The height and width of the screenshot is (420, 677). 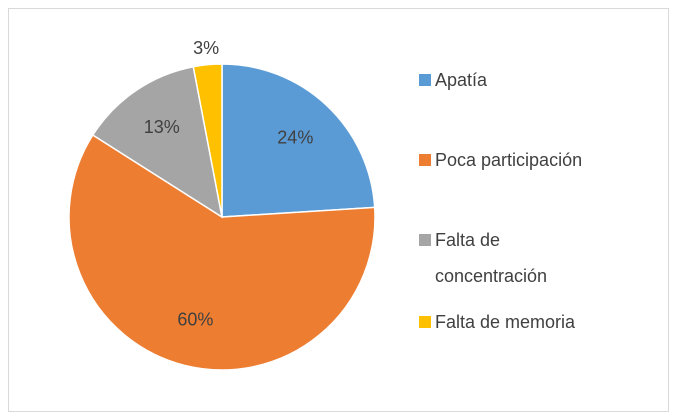 I want to click on data-label: 24%, so click(x=295, y=138).